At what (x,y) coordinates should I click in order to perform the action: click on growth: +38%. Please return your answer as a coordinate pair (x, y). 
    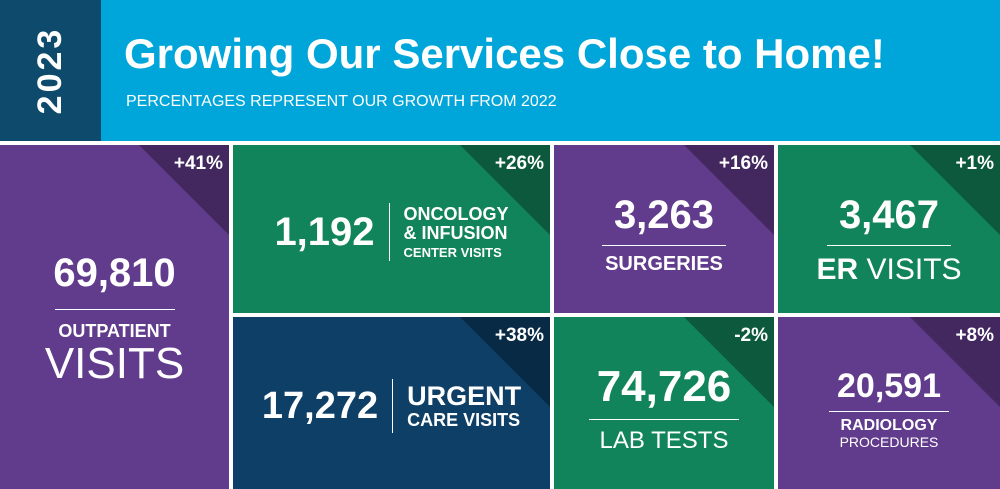
    Looking at the image, I should click on (519, 335).